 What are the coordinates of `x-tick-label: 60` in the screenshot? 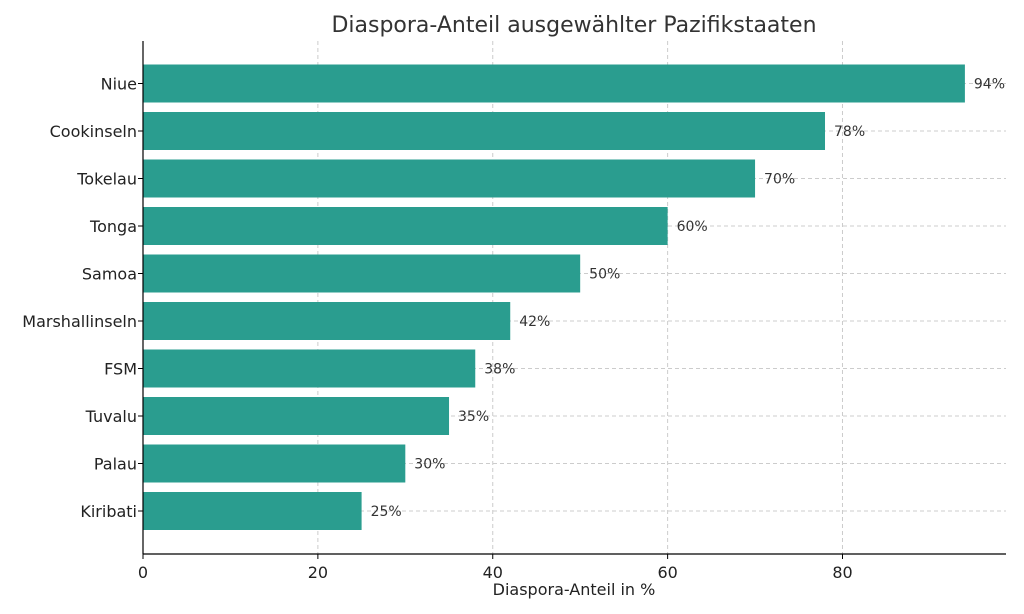 It's located at (667, 572).